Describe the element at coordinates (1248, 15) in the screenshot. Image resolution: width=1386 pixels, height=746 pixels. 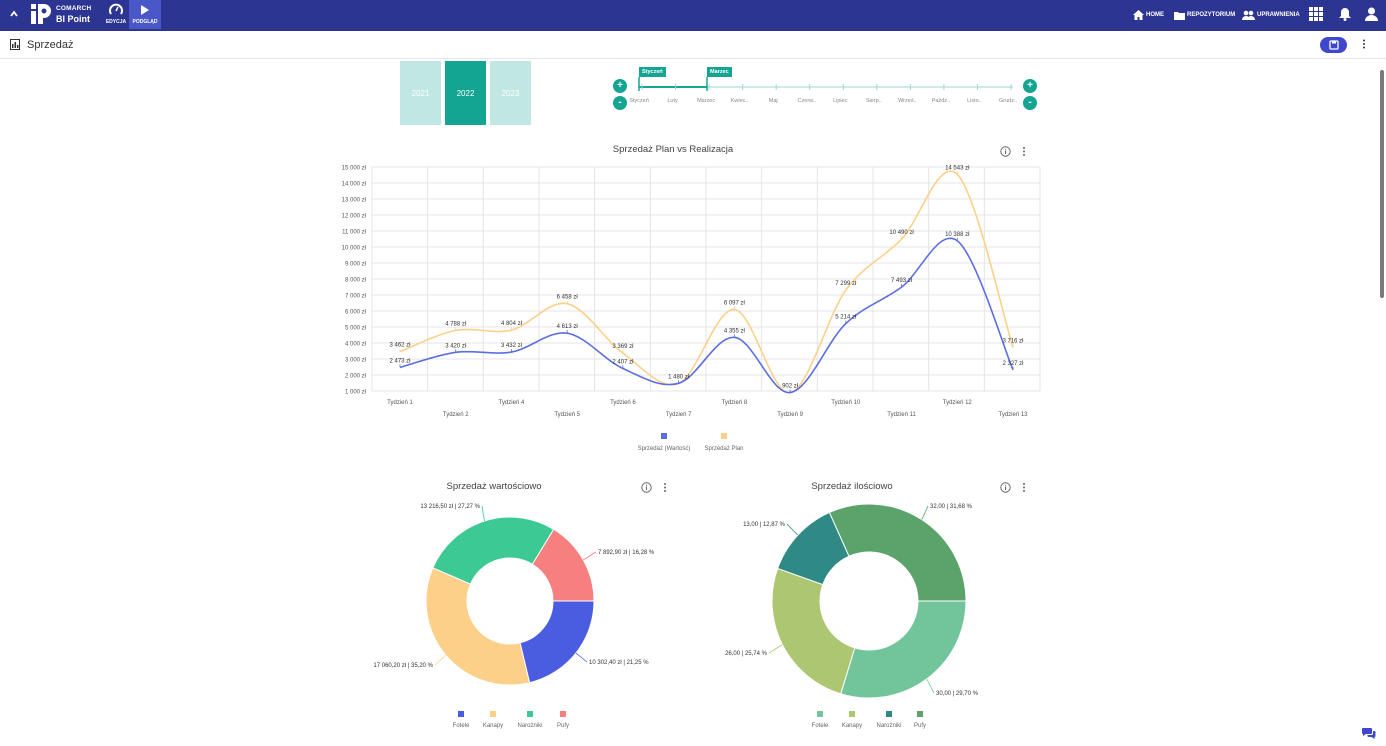
I see `users-icon` at that location.